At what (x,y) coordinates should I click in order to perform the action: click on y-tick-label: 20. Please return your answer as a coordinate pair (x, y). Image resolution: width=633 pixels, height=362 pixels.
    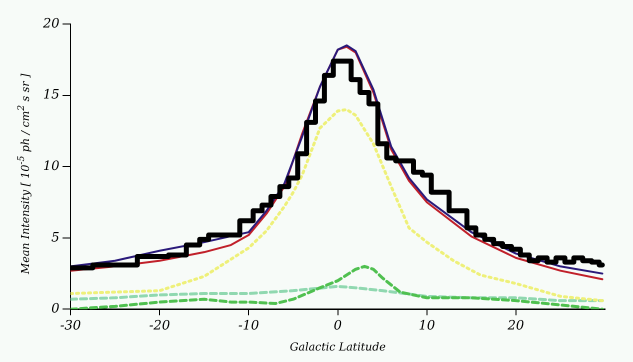
    Looking at the image, I should click on (51, 24).